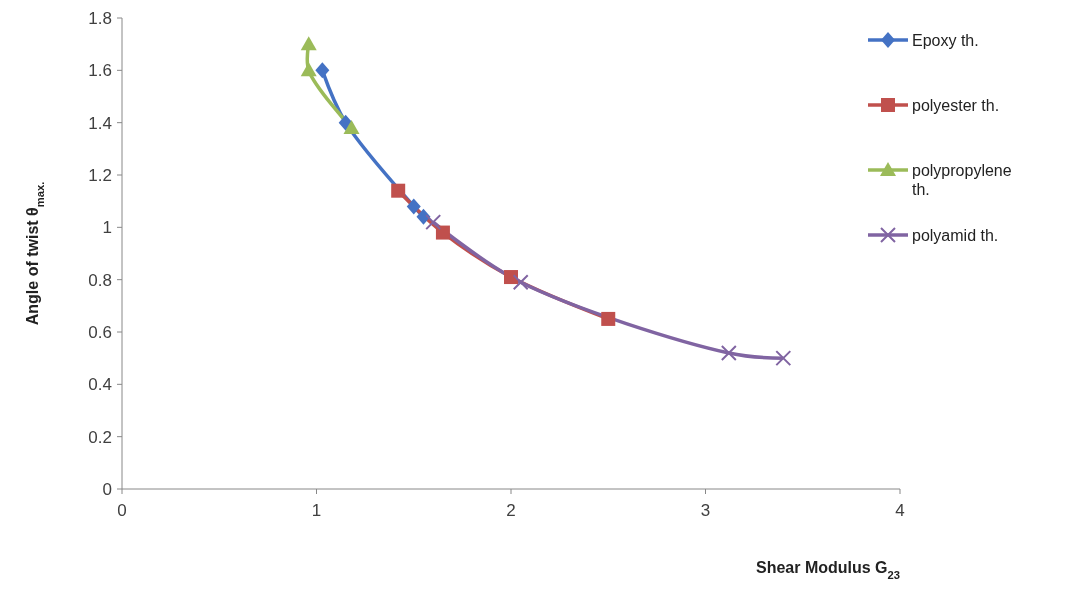 The height and width of the screenshot is (593, 1091). I want to click on x-axis-title: Shear Modulus G$_{23}$, so click(827, 570).